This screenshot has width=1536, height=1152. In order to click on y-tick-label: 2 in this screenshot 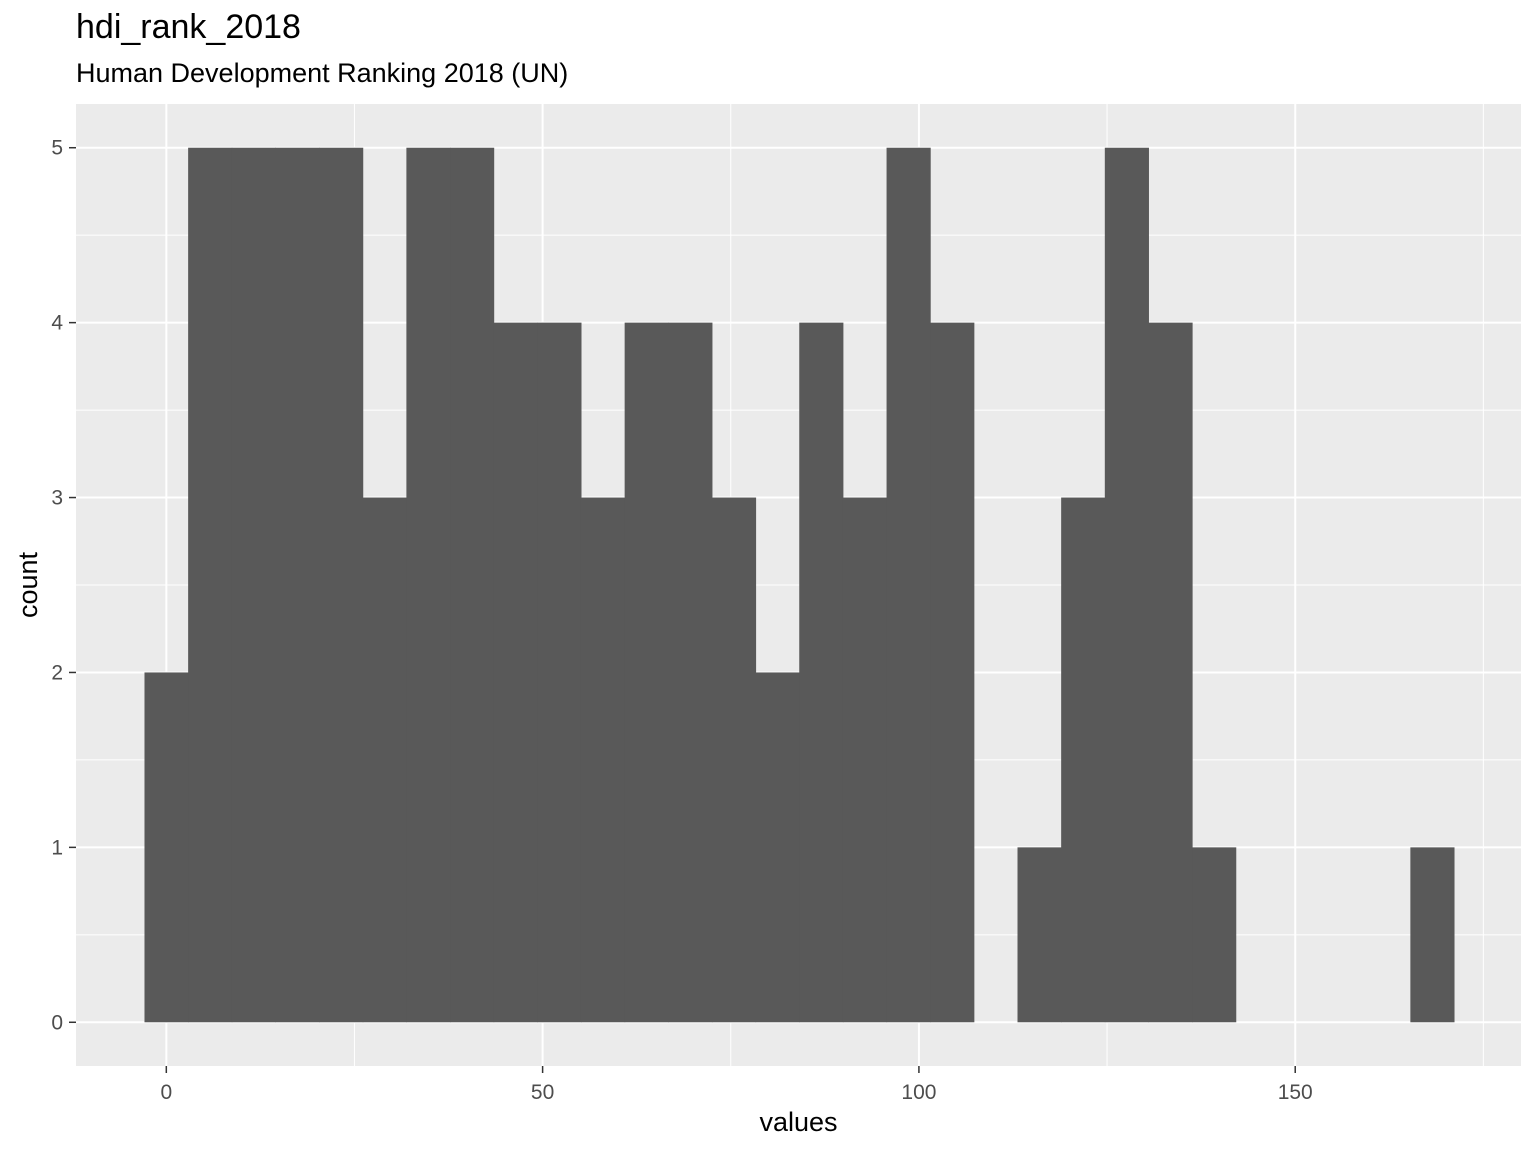, I will do `click(57, 672)`.